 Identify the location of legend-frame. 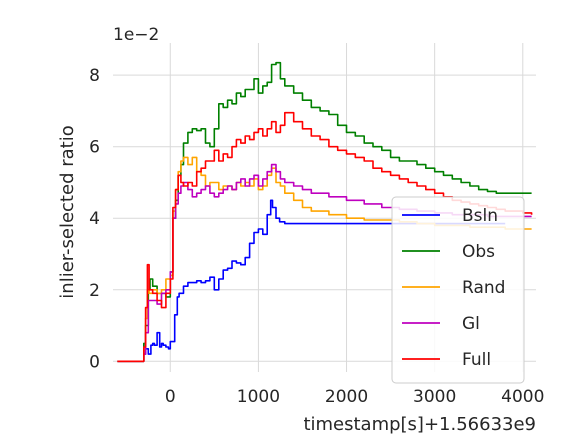
(458, 290).